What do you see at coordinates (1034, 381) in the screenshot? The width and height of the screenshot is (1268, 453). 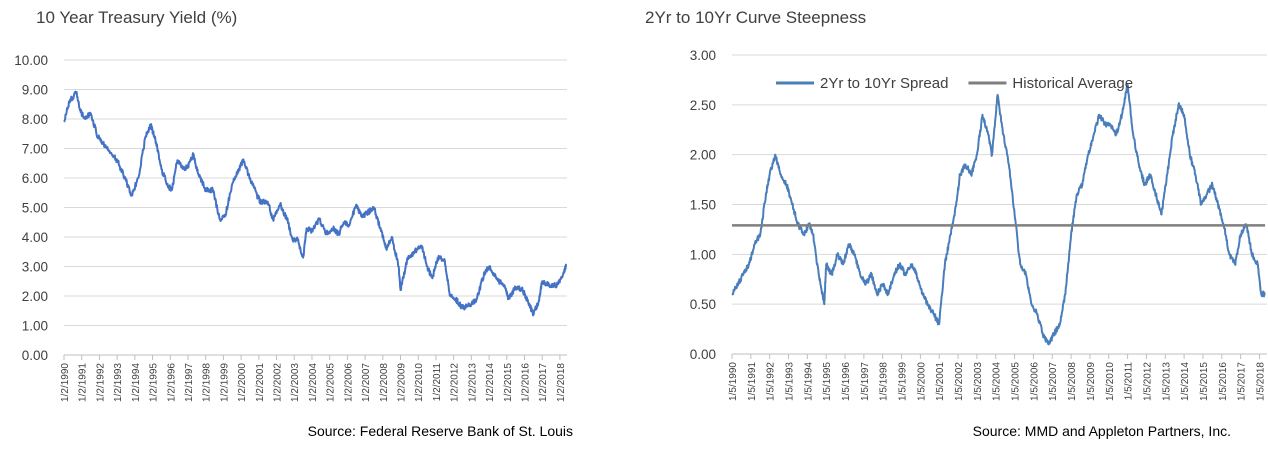 I see `x-tick-label: 1/5/2006` at bounding box center [1034, 381].